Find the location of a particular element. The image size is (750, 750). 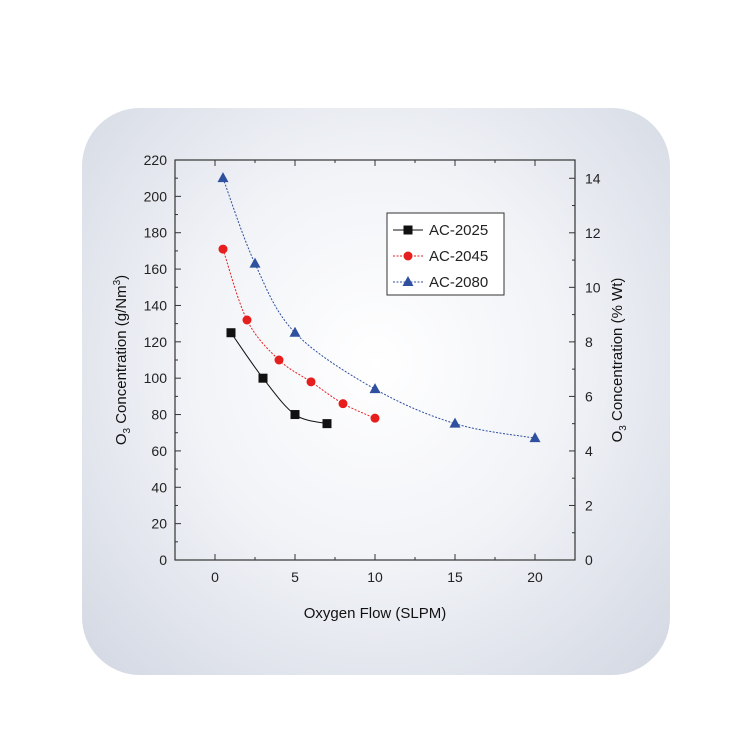

y-tick-label: 80 is located at coordinates (159, 415).